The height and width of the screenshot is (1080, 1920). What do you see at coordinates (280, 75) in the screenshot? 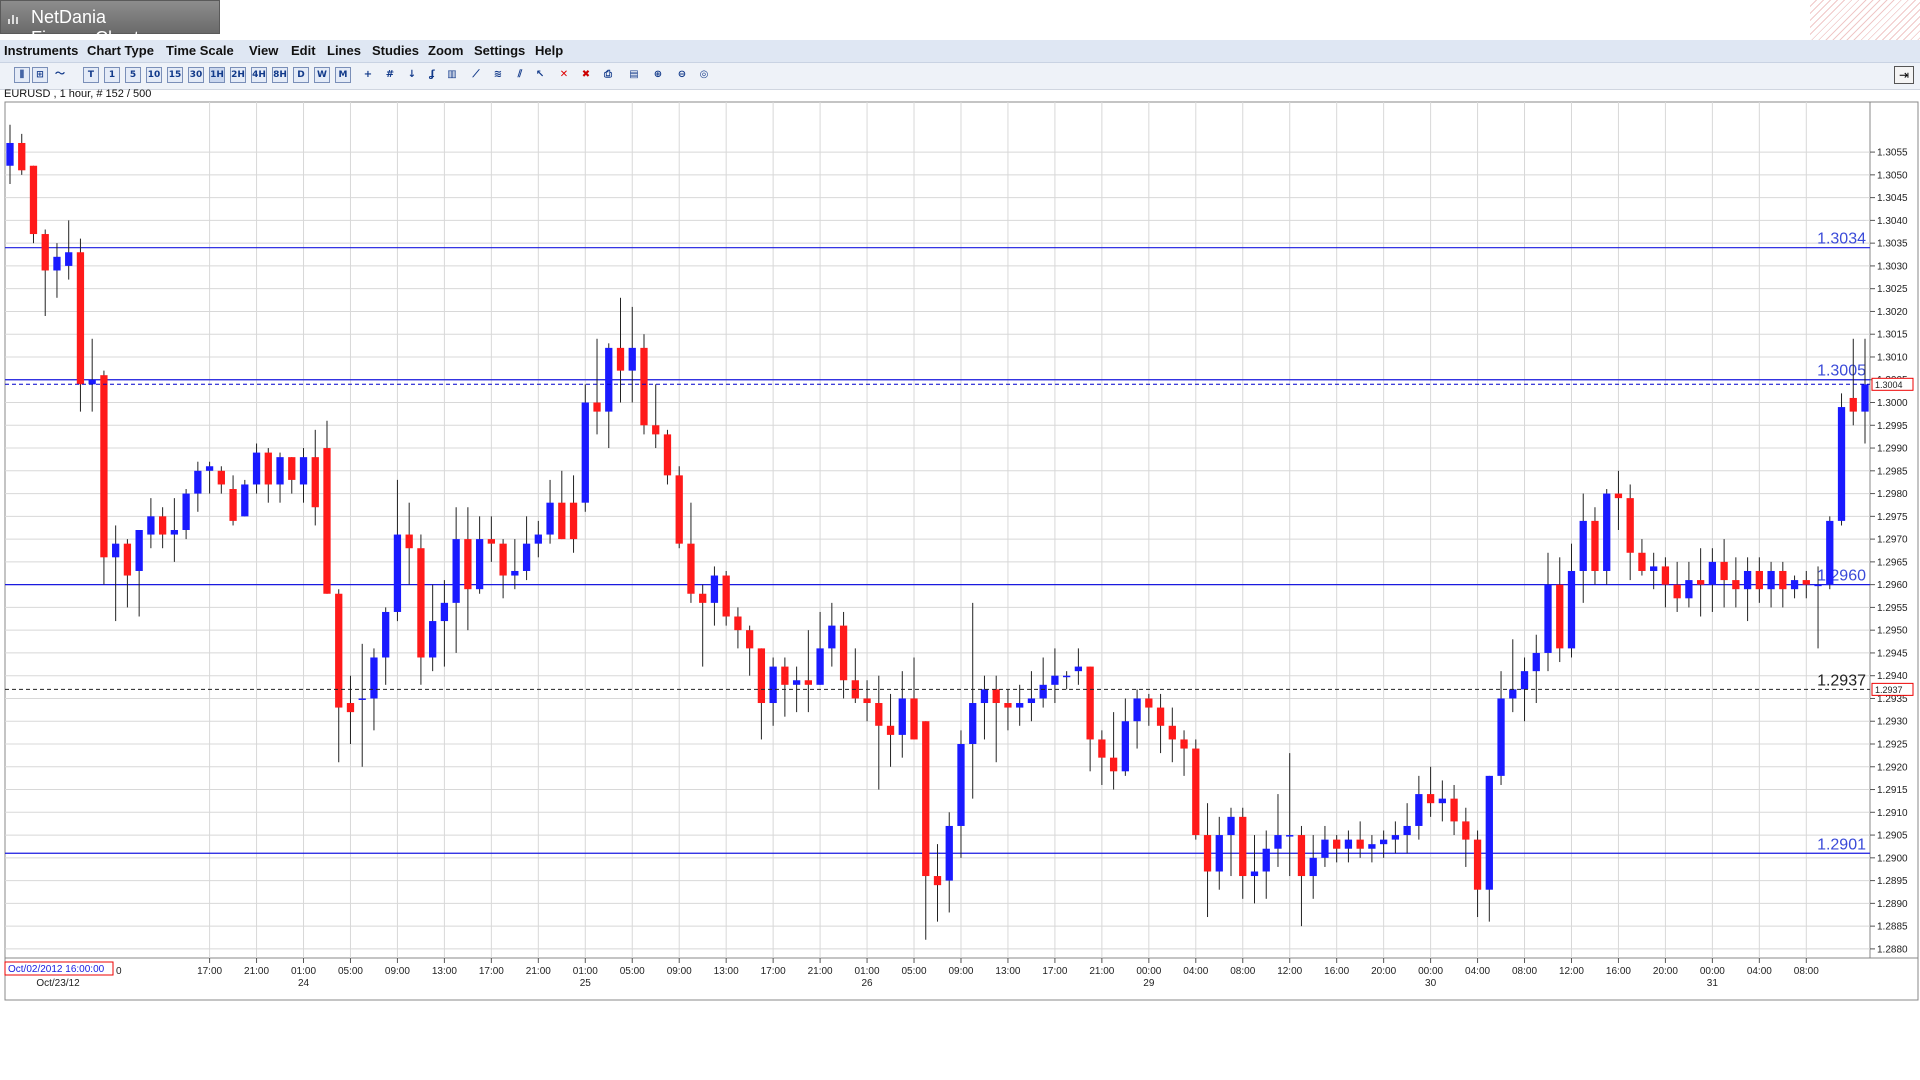
I see `timescale-8h-button: 8H` at bounding box center [280, 75].